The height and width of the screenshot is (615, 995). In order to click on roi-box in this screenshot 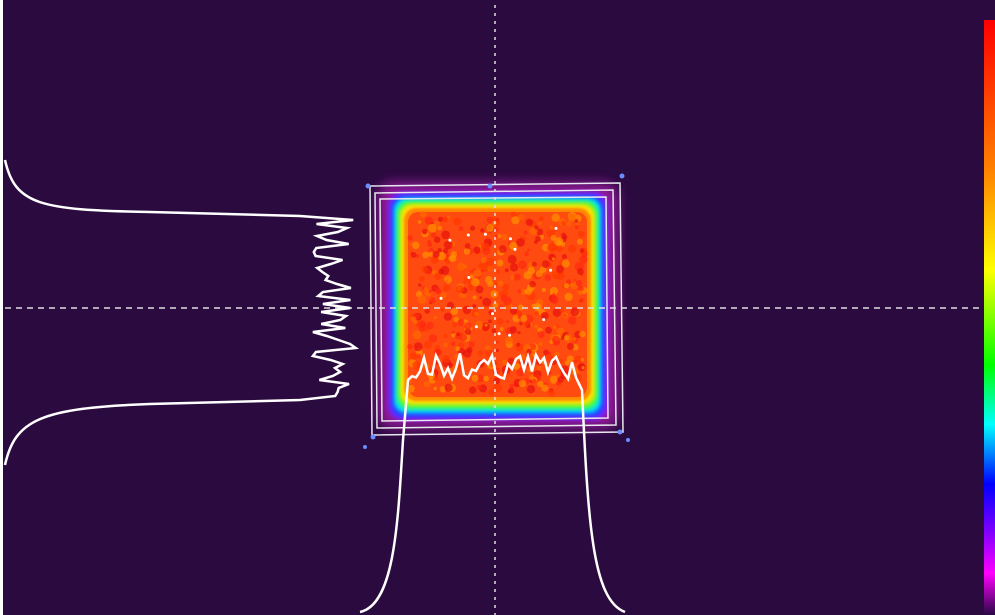, I will do `click(495, 309)`.